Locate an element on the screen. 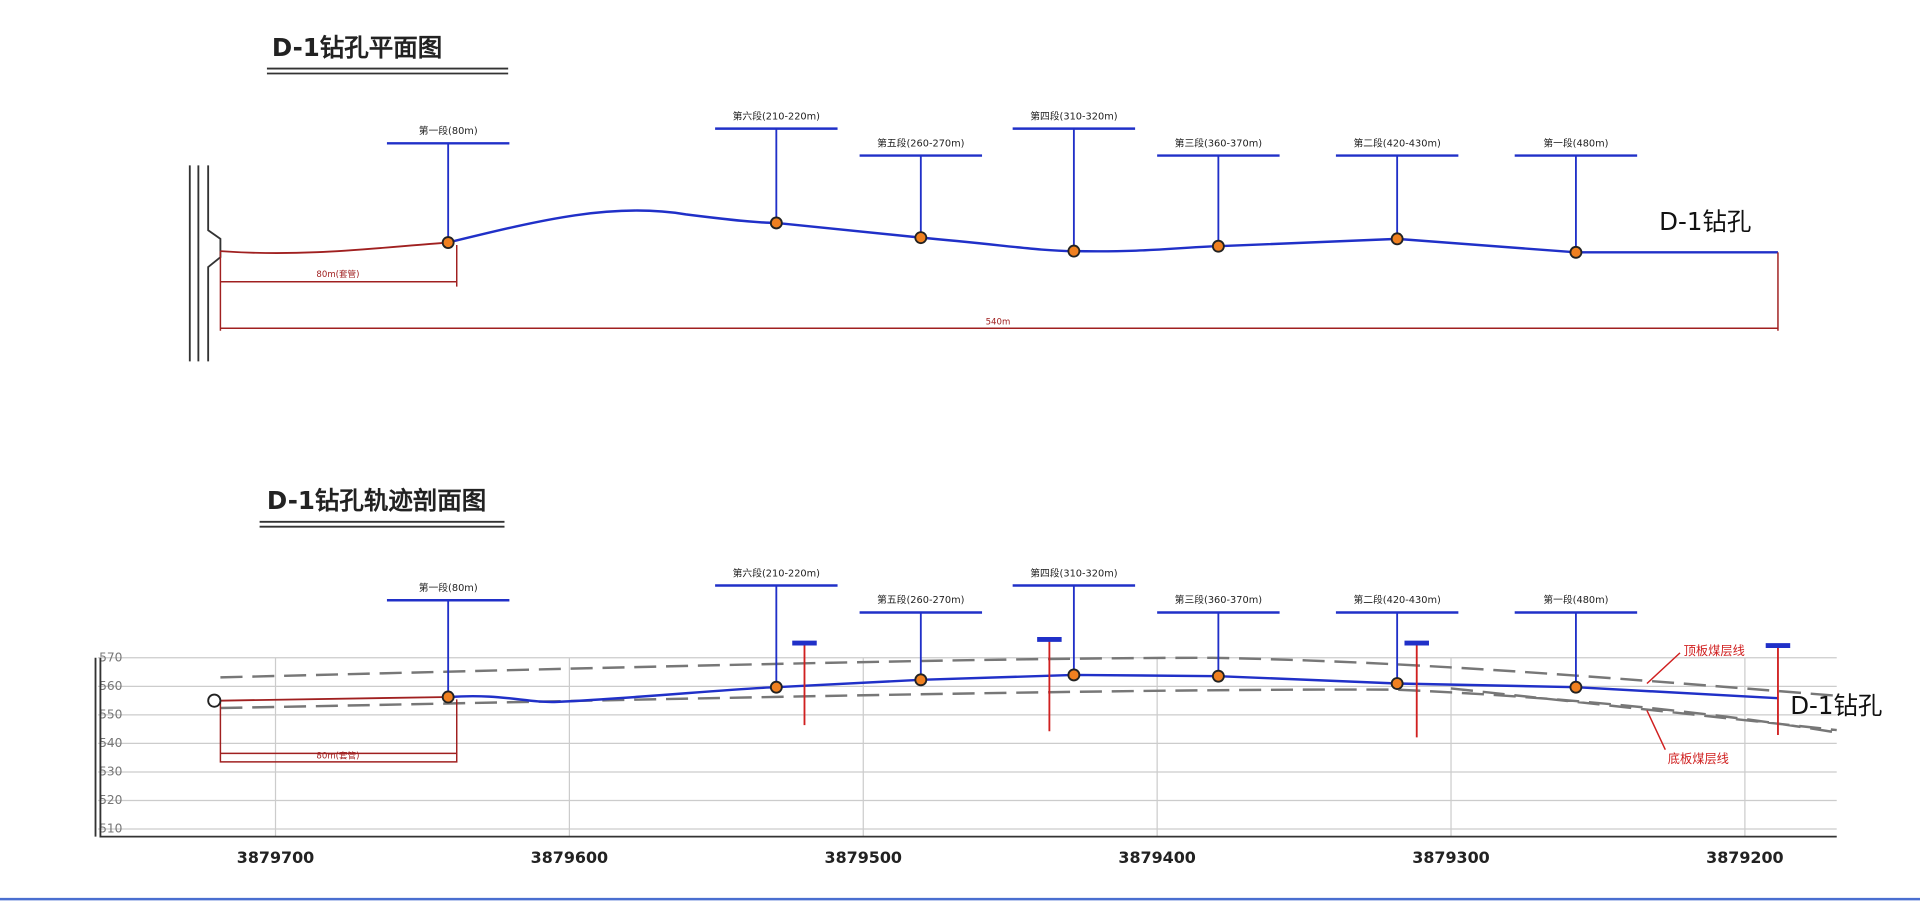 This screenshot has height=904, width=1920. leader-lines is located at coordinates (1663, 701).